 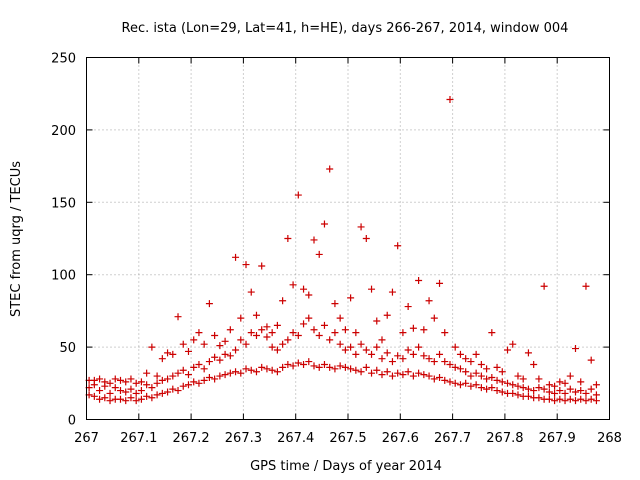 I want to click on y-tick-label: 100, so click(x=63, y=276).